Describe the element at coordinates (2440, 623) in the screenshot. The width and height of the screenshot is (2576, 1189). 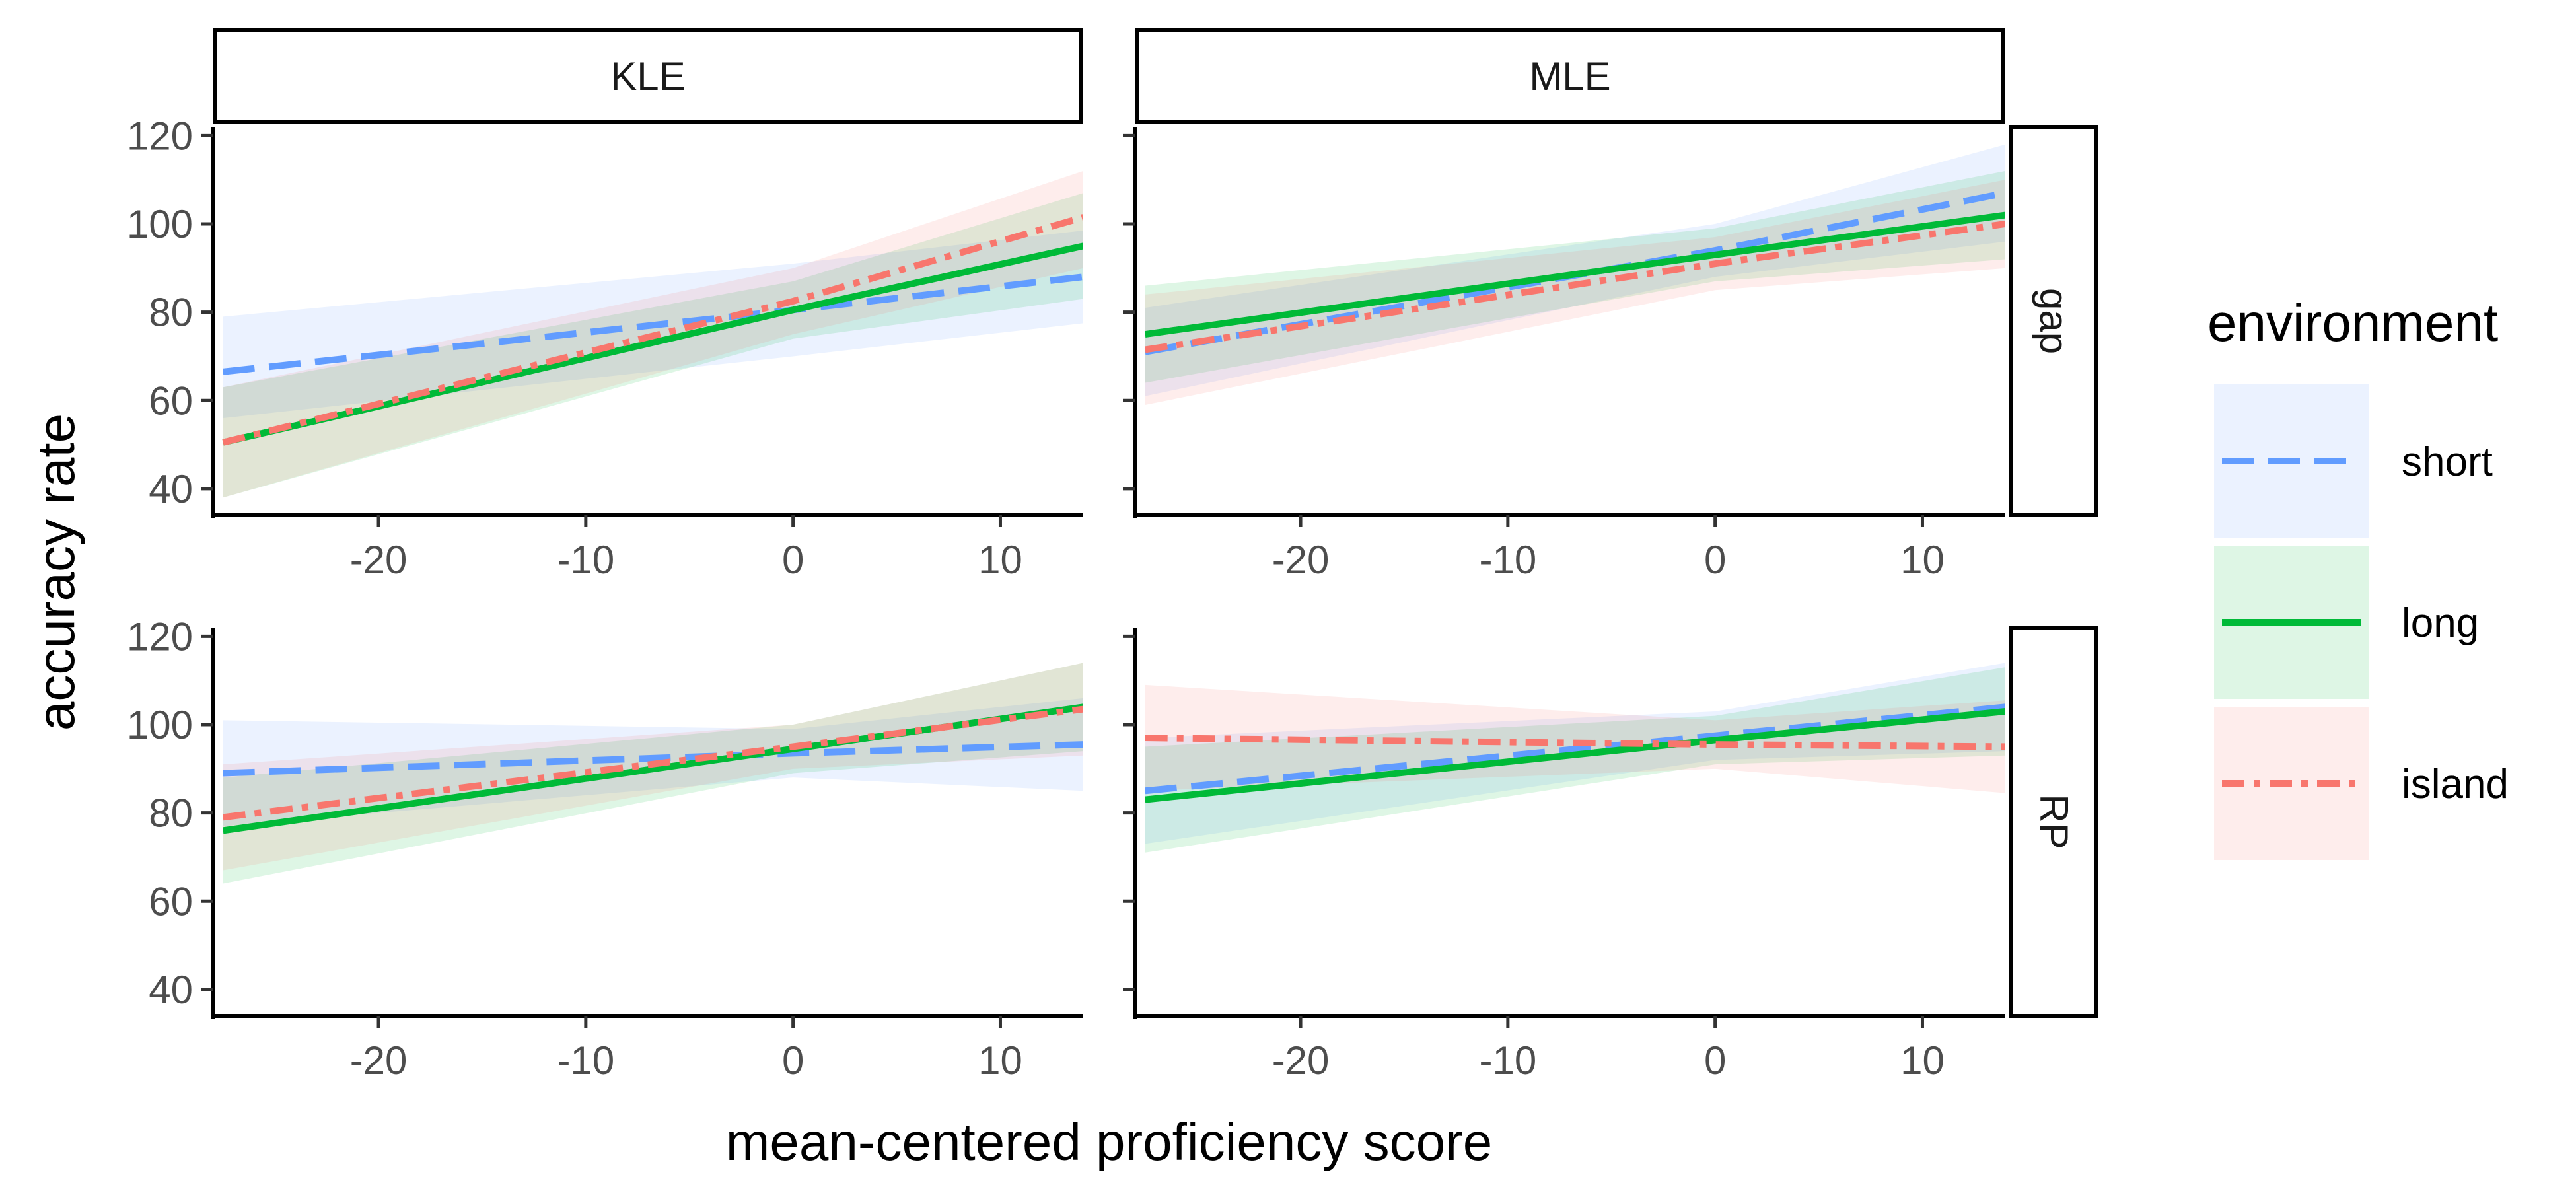
I see `legend-label-long: long` at that location.